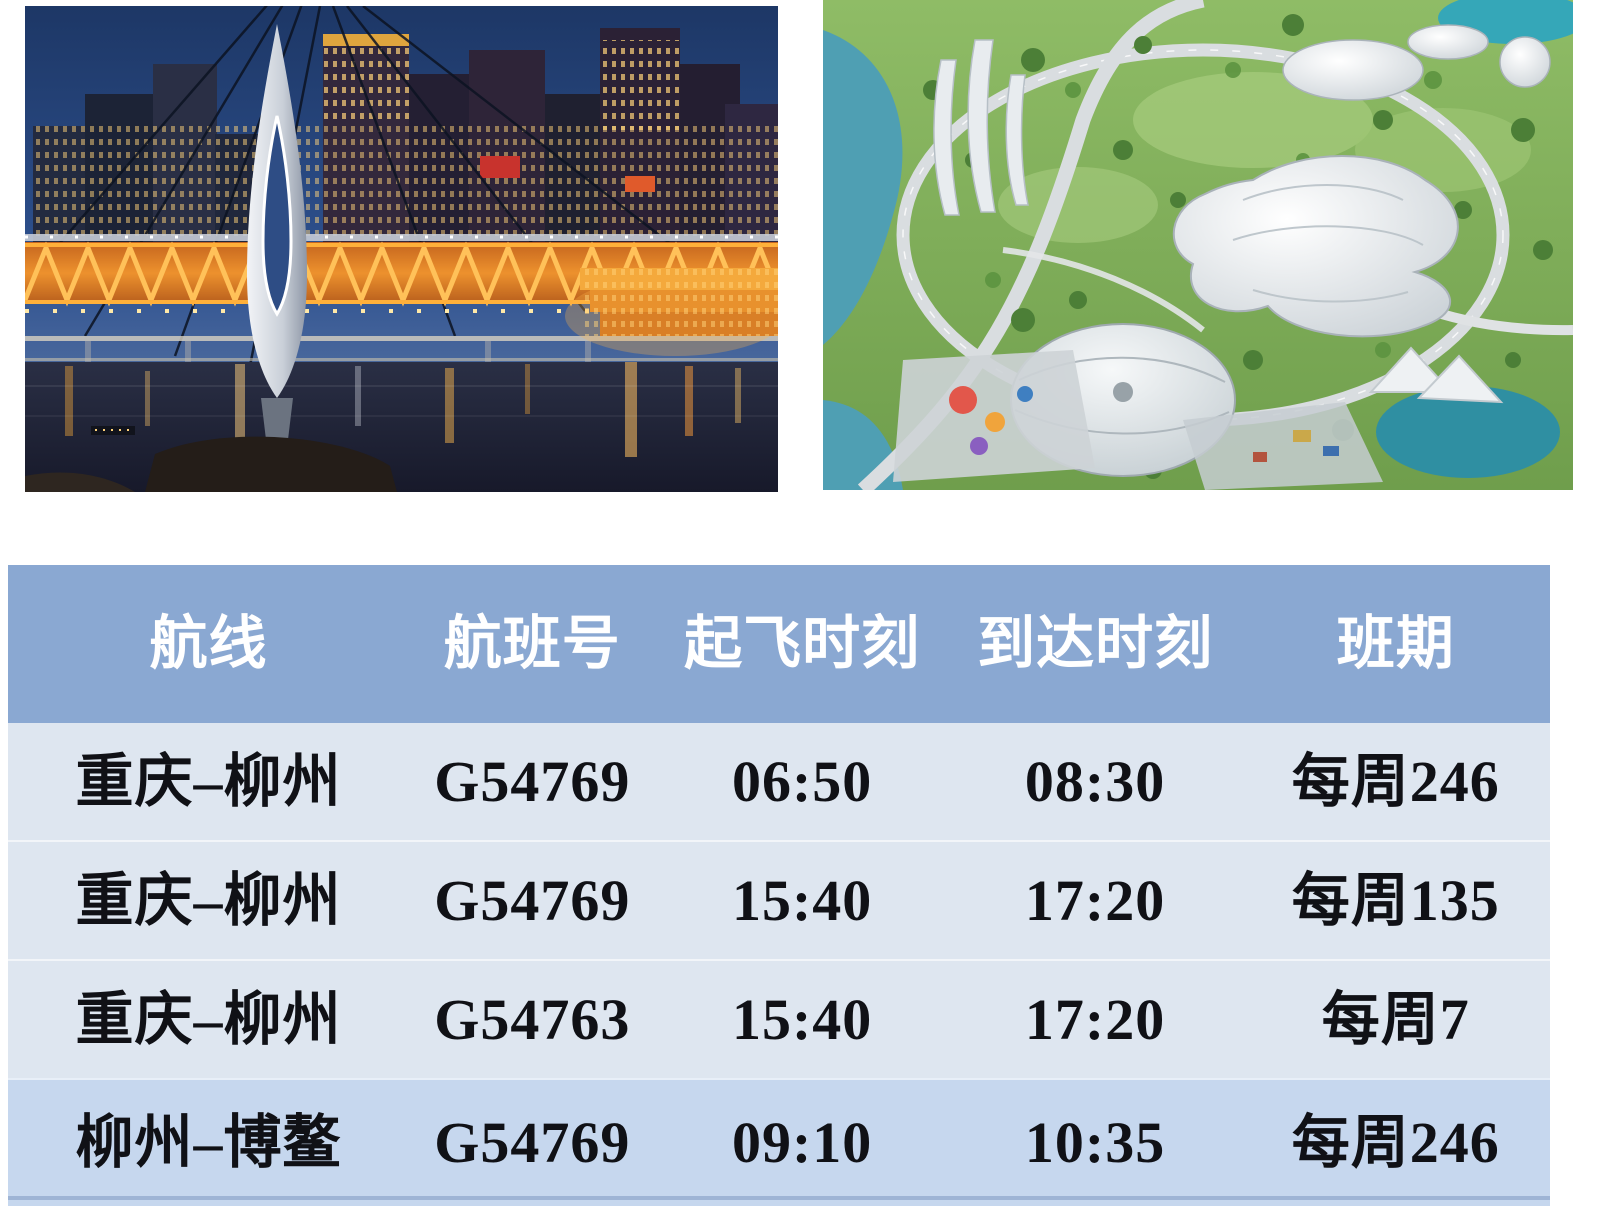 The height and width of the screenshot is (1206, 1600). I want to click on table-row: 柳州–博鳌 G54769 09:10 10:35 每周246, so click(779, 1142).